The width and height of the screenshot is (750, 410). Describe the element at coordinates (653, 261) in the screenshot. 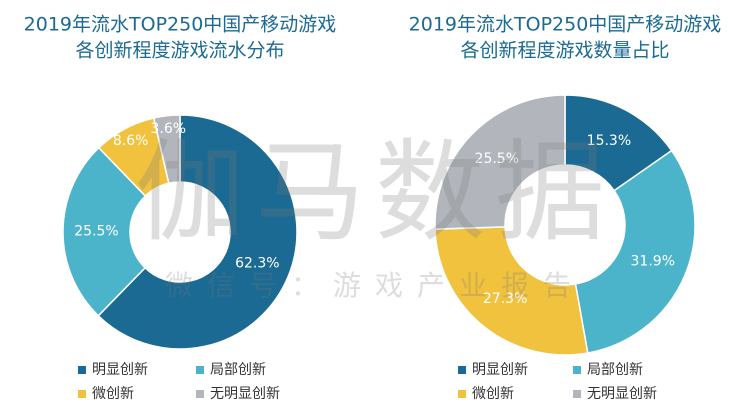

I see `data-label: 31.9%` at that location.